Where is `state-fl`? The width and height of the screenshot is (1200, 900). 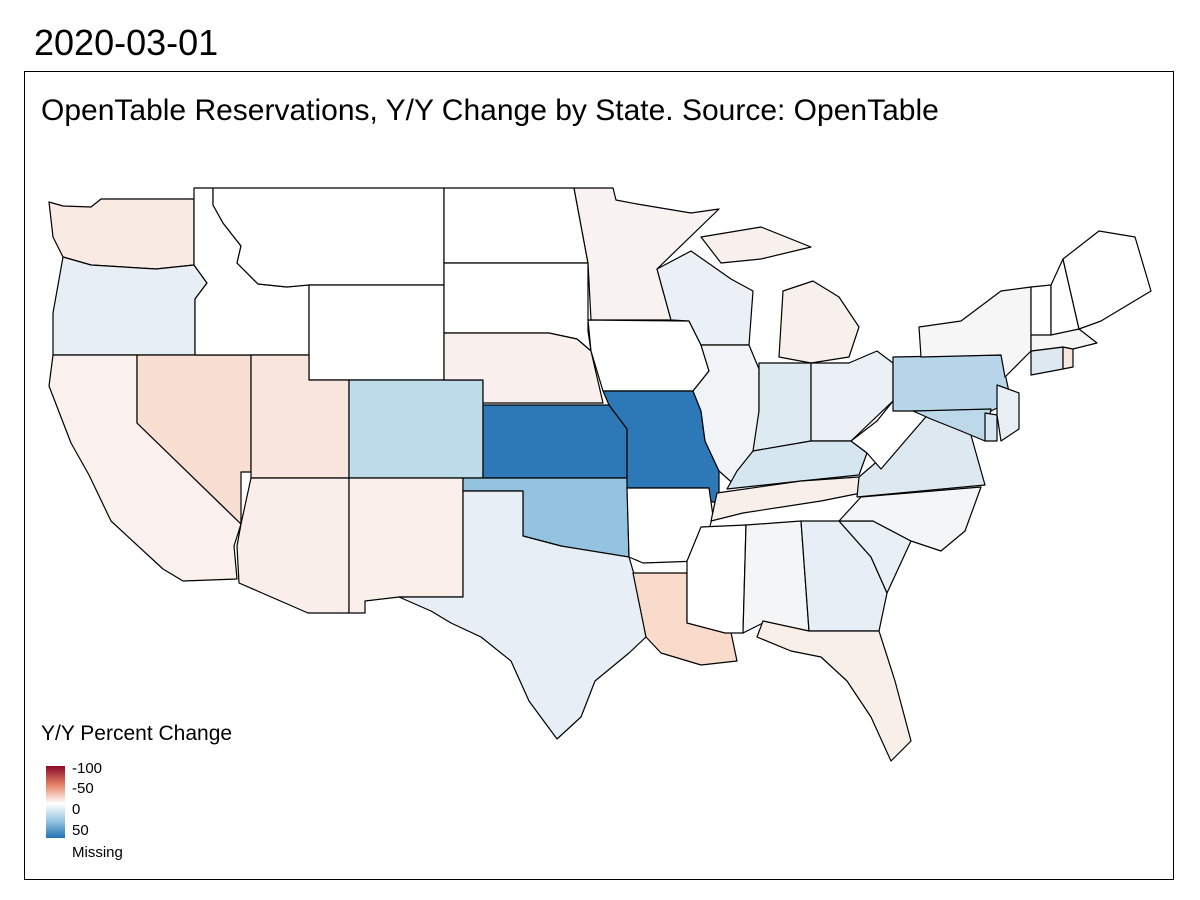 state-fl is located at coordinates (834, 691).